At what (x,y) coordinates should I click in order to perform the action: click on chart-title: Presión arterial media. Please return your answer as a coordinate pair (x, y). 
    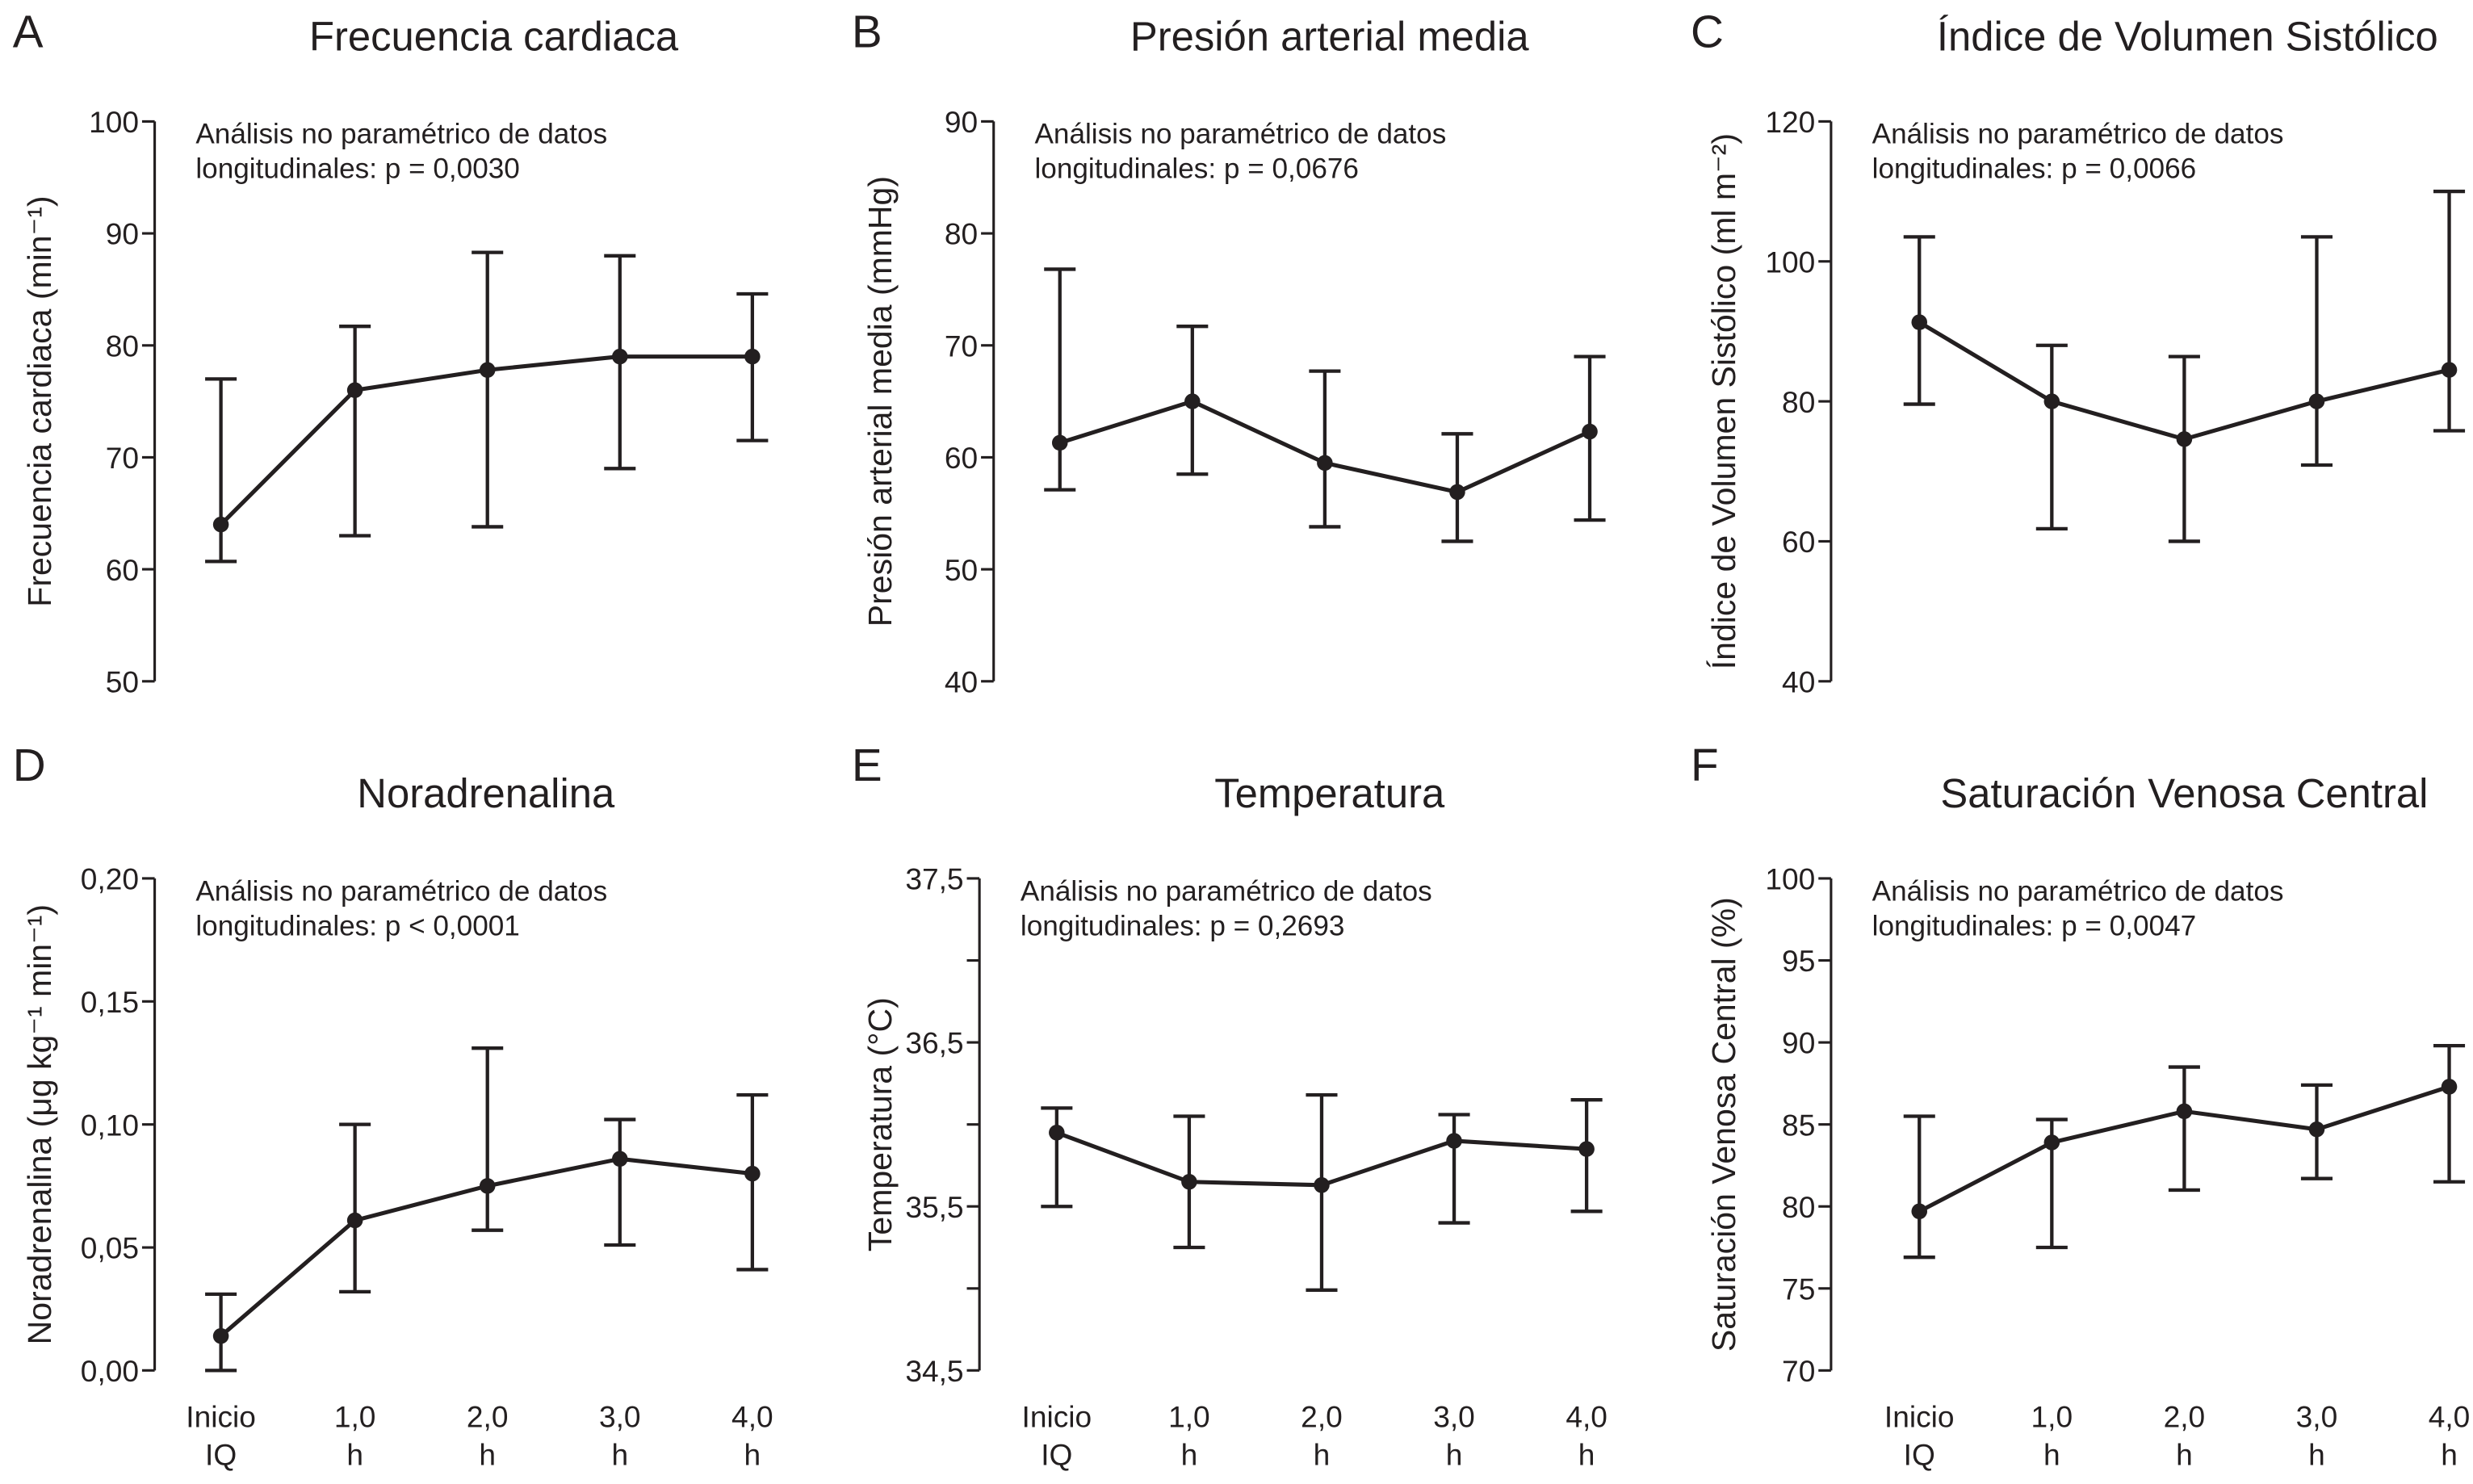
    Looking at the image, I should click on (1330, 37).